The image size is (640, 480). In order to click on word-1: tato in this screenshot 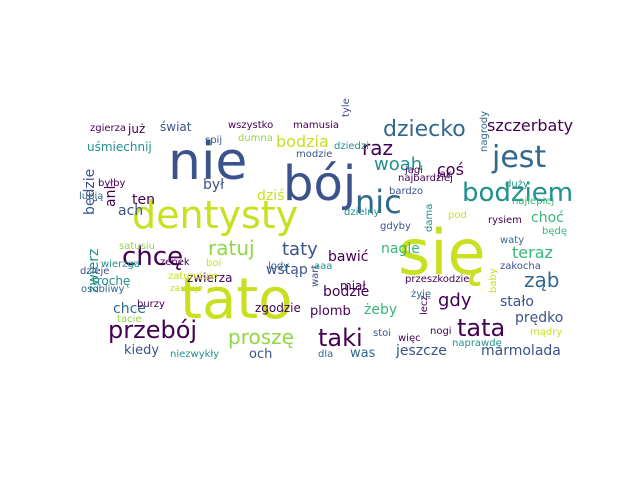, I will do `click(236, 299)`.